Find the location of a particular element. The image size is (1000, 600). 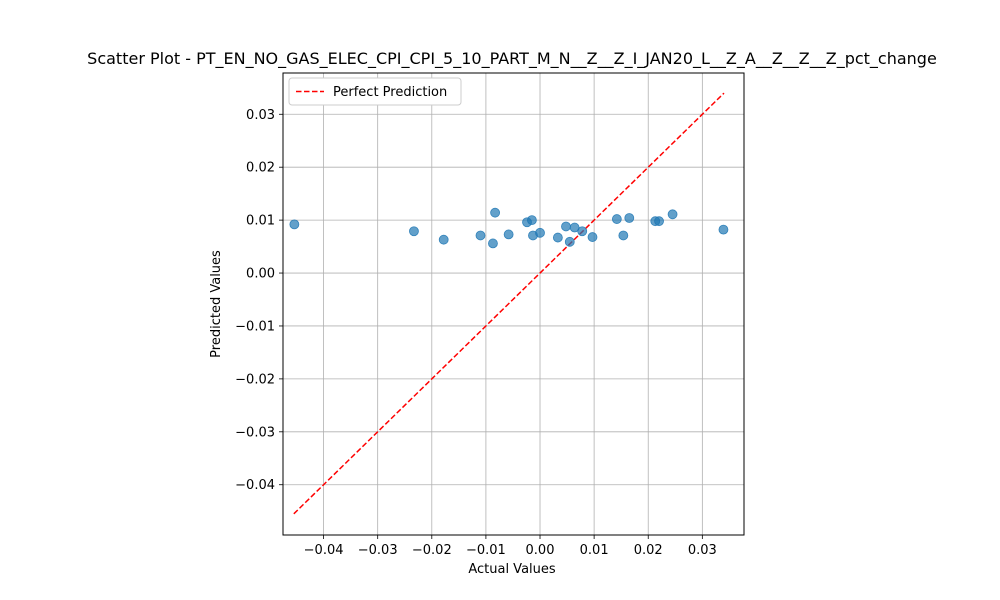

y-axis-label: Predicted Values is located at coordinates (216, 304).